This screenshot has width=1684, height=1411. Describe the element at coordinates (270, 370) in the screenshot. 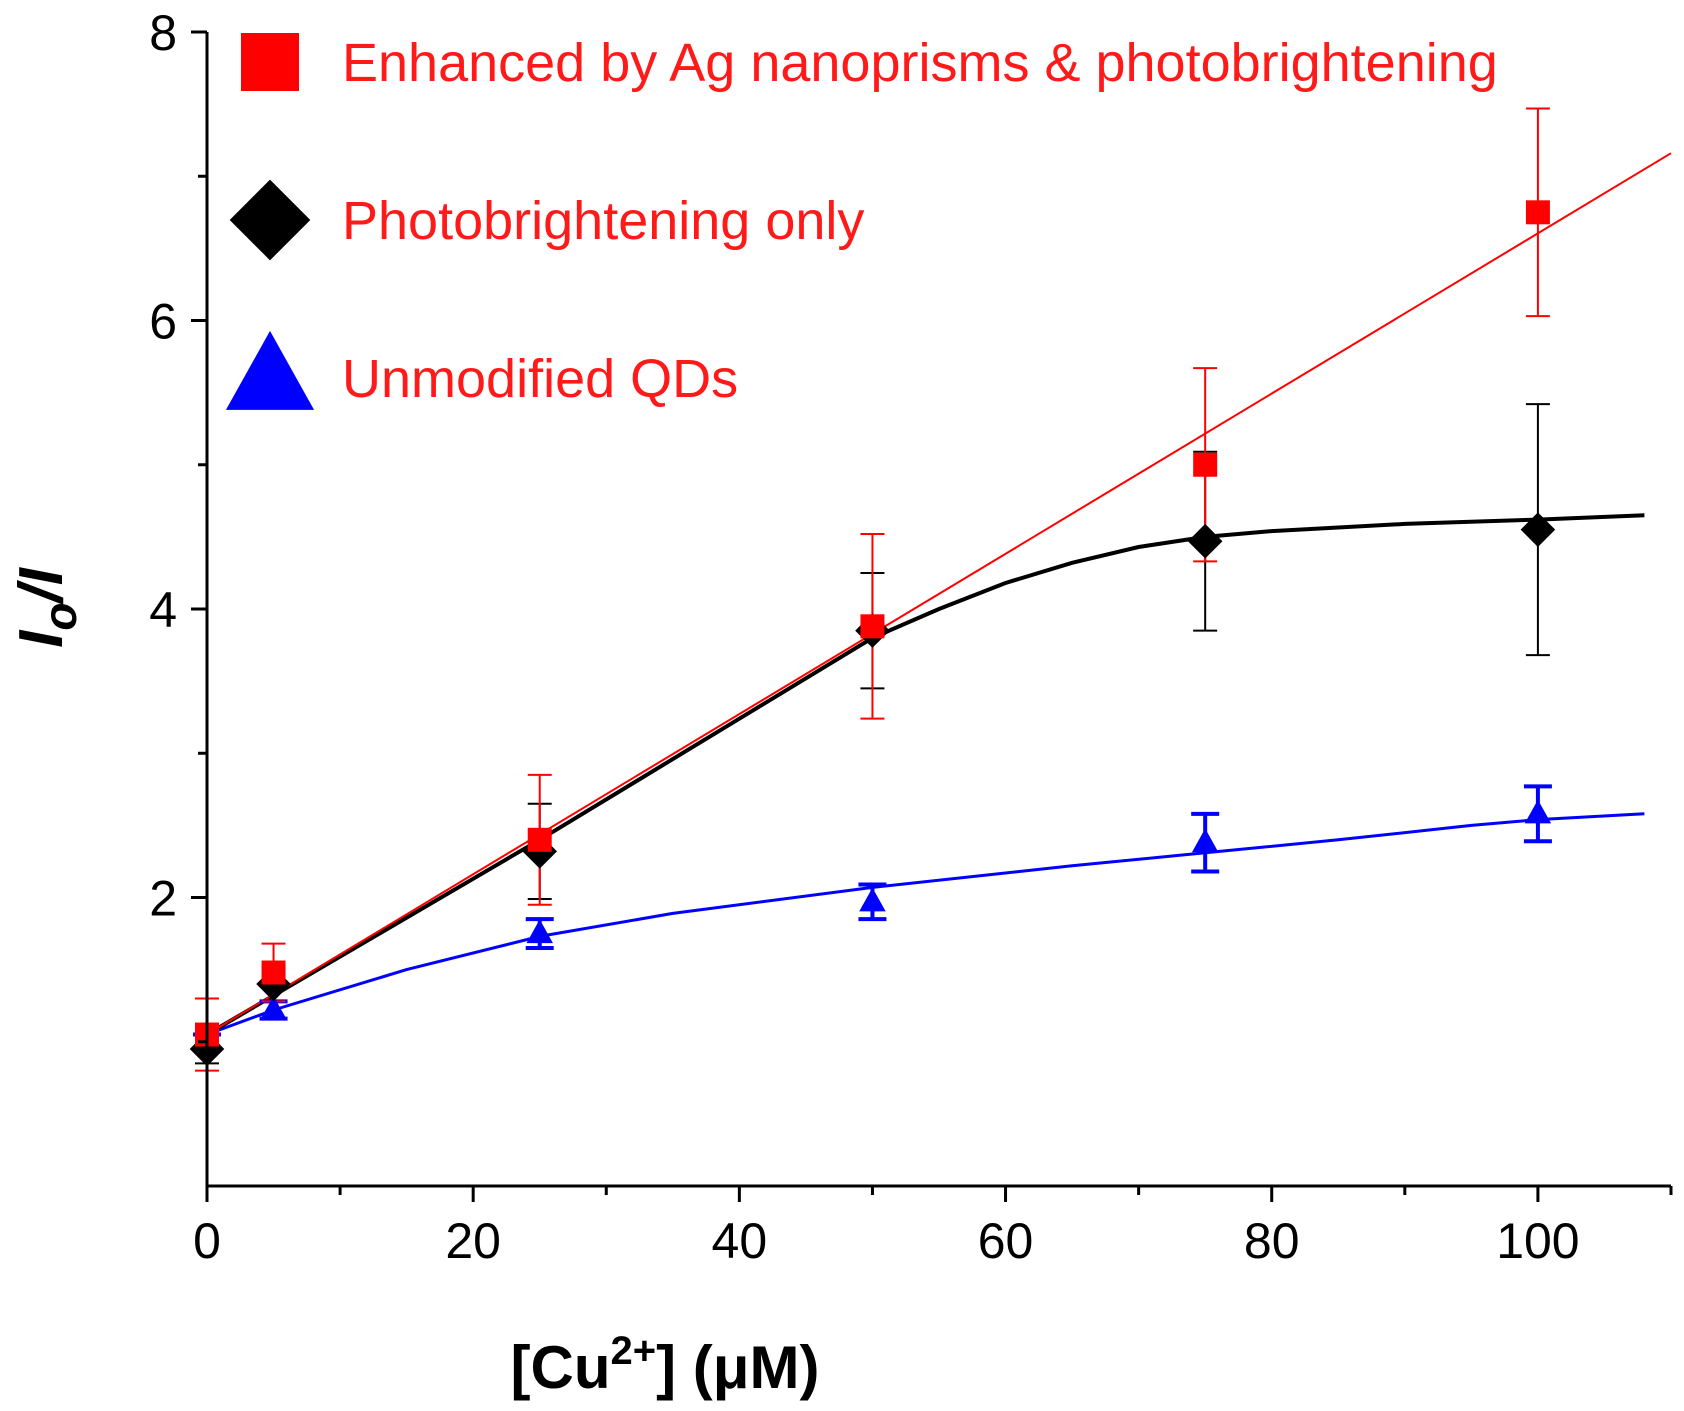

I see `legend-marker-triangle` at that location.